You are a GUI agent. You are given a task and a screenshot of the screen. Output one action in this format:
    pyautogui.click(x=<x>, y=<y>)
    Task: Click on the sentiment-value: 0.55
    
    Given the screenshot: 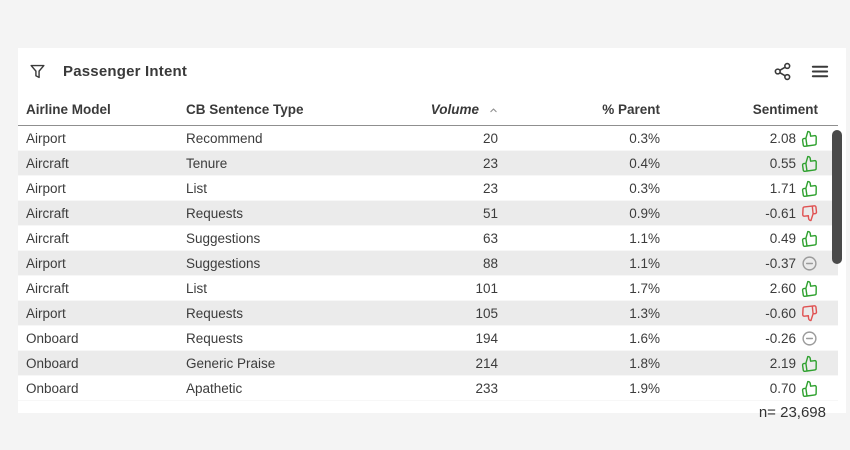 What is the action you would take?
    pyautogui.click(x=782, y=163)
    